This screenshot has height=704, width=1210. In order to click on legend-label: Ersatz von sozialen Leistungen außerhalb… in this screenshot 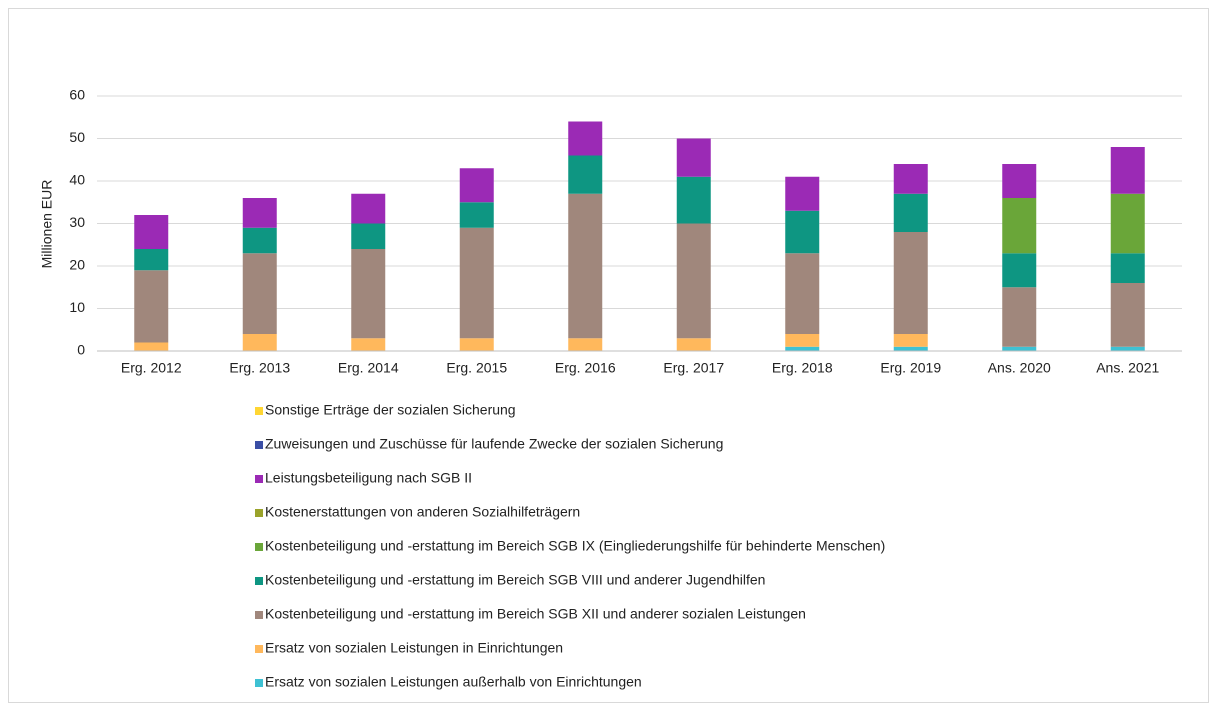, I will do `click(453, 682)`.